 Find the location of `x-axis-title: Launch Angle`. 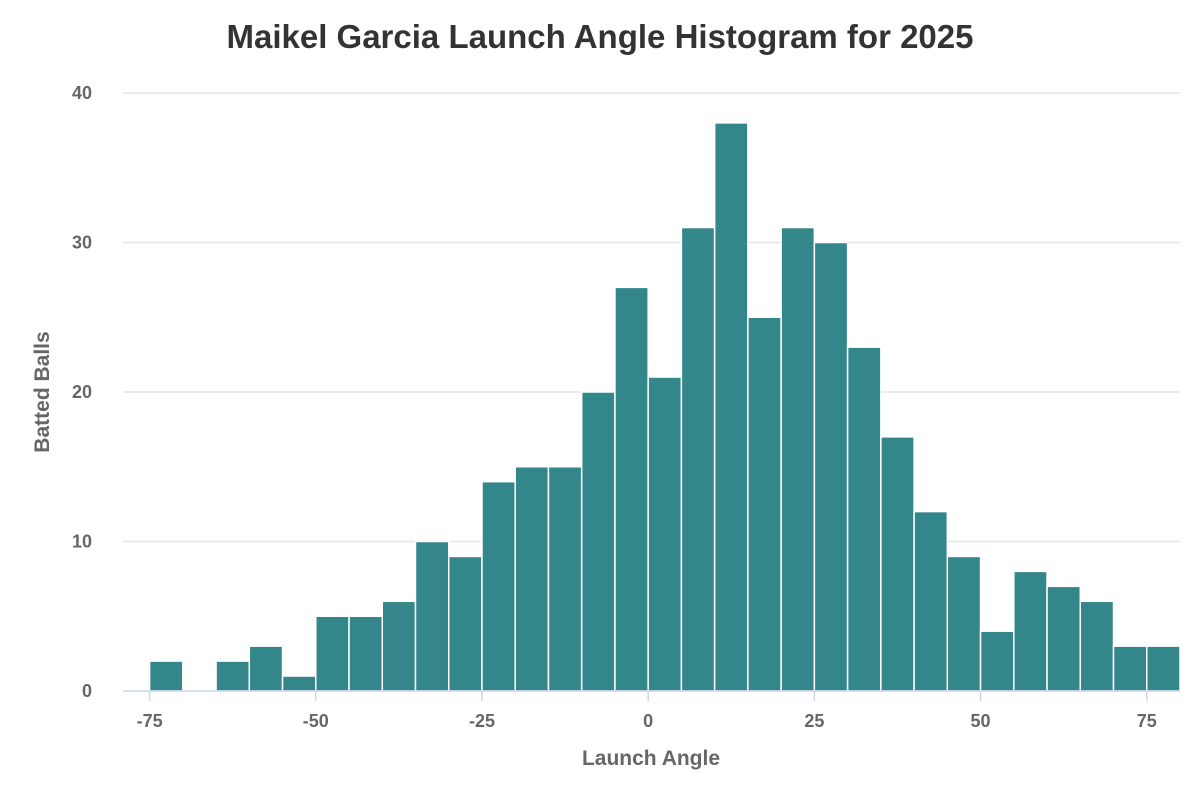

x-axis-title: Launch Angle is located at coordinates (651, 758).